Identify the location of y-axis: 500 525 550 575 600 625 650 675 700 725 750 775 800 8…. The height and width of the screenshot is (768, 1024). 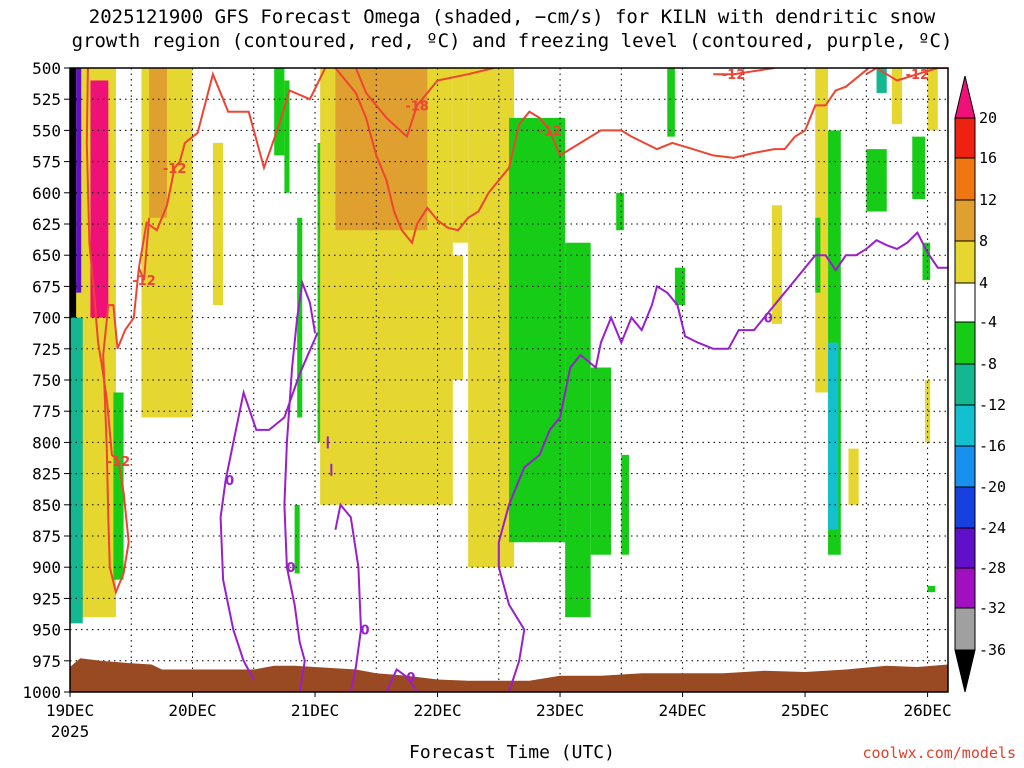
(46, 380).